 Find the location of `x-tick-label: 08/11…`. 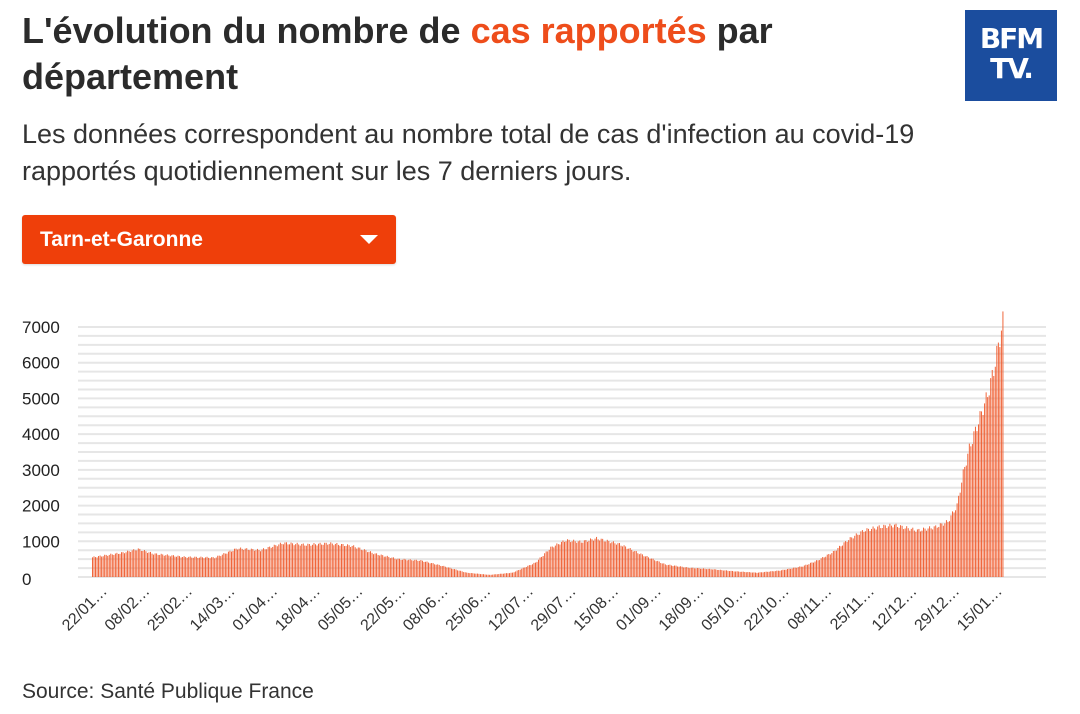

x-tick-label: 08/11… is located at coordinates (810, 608).